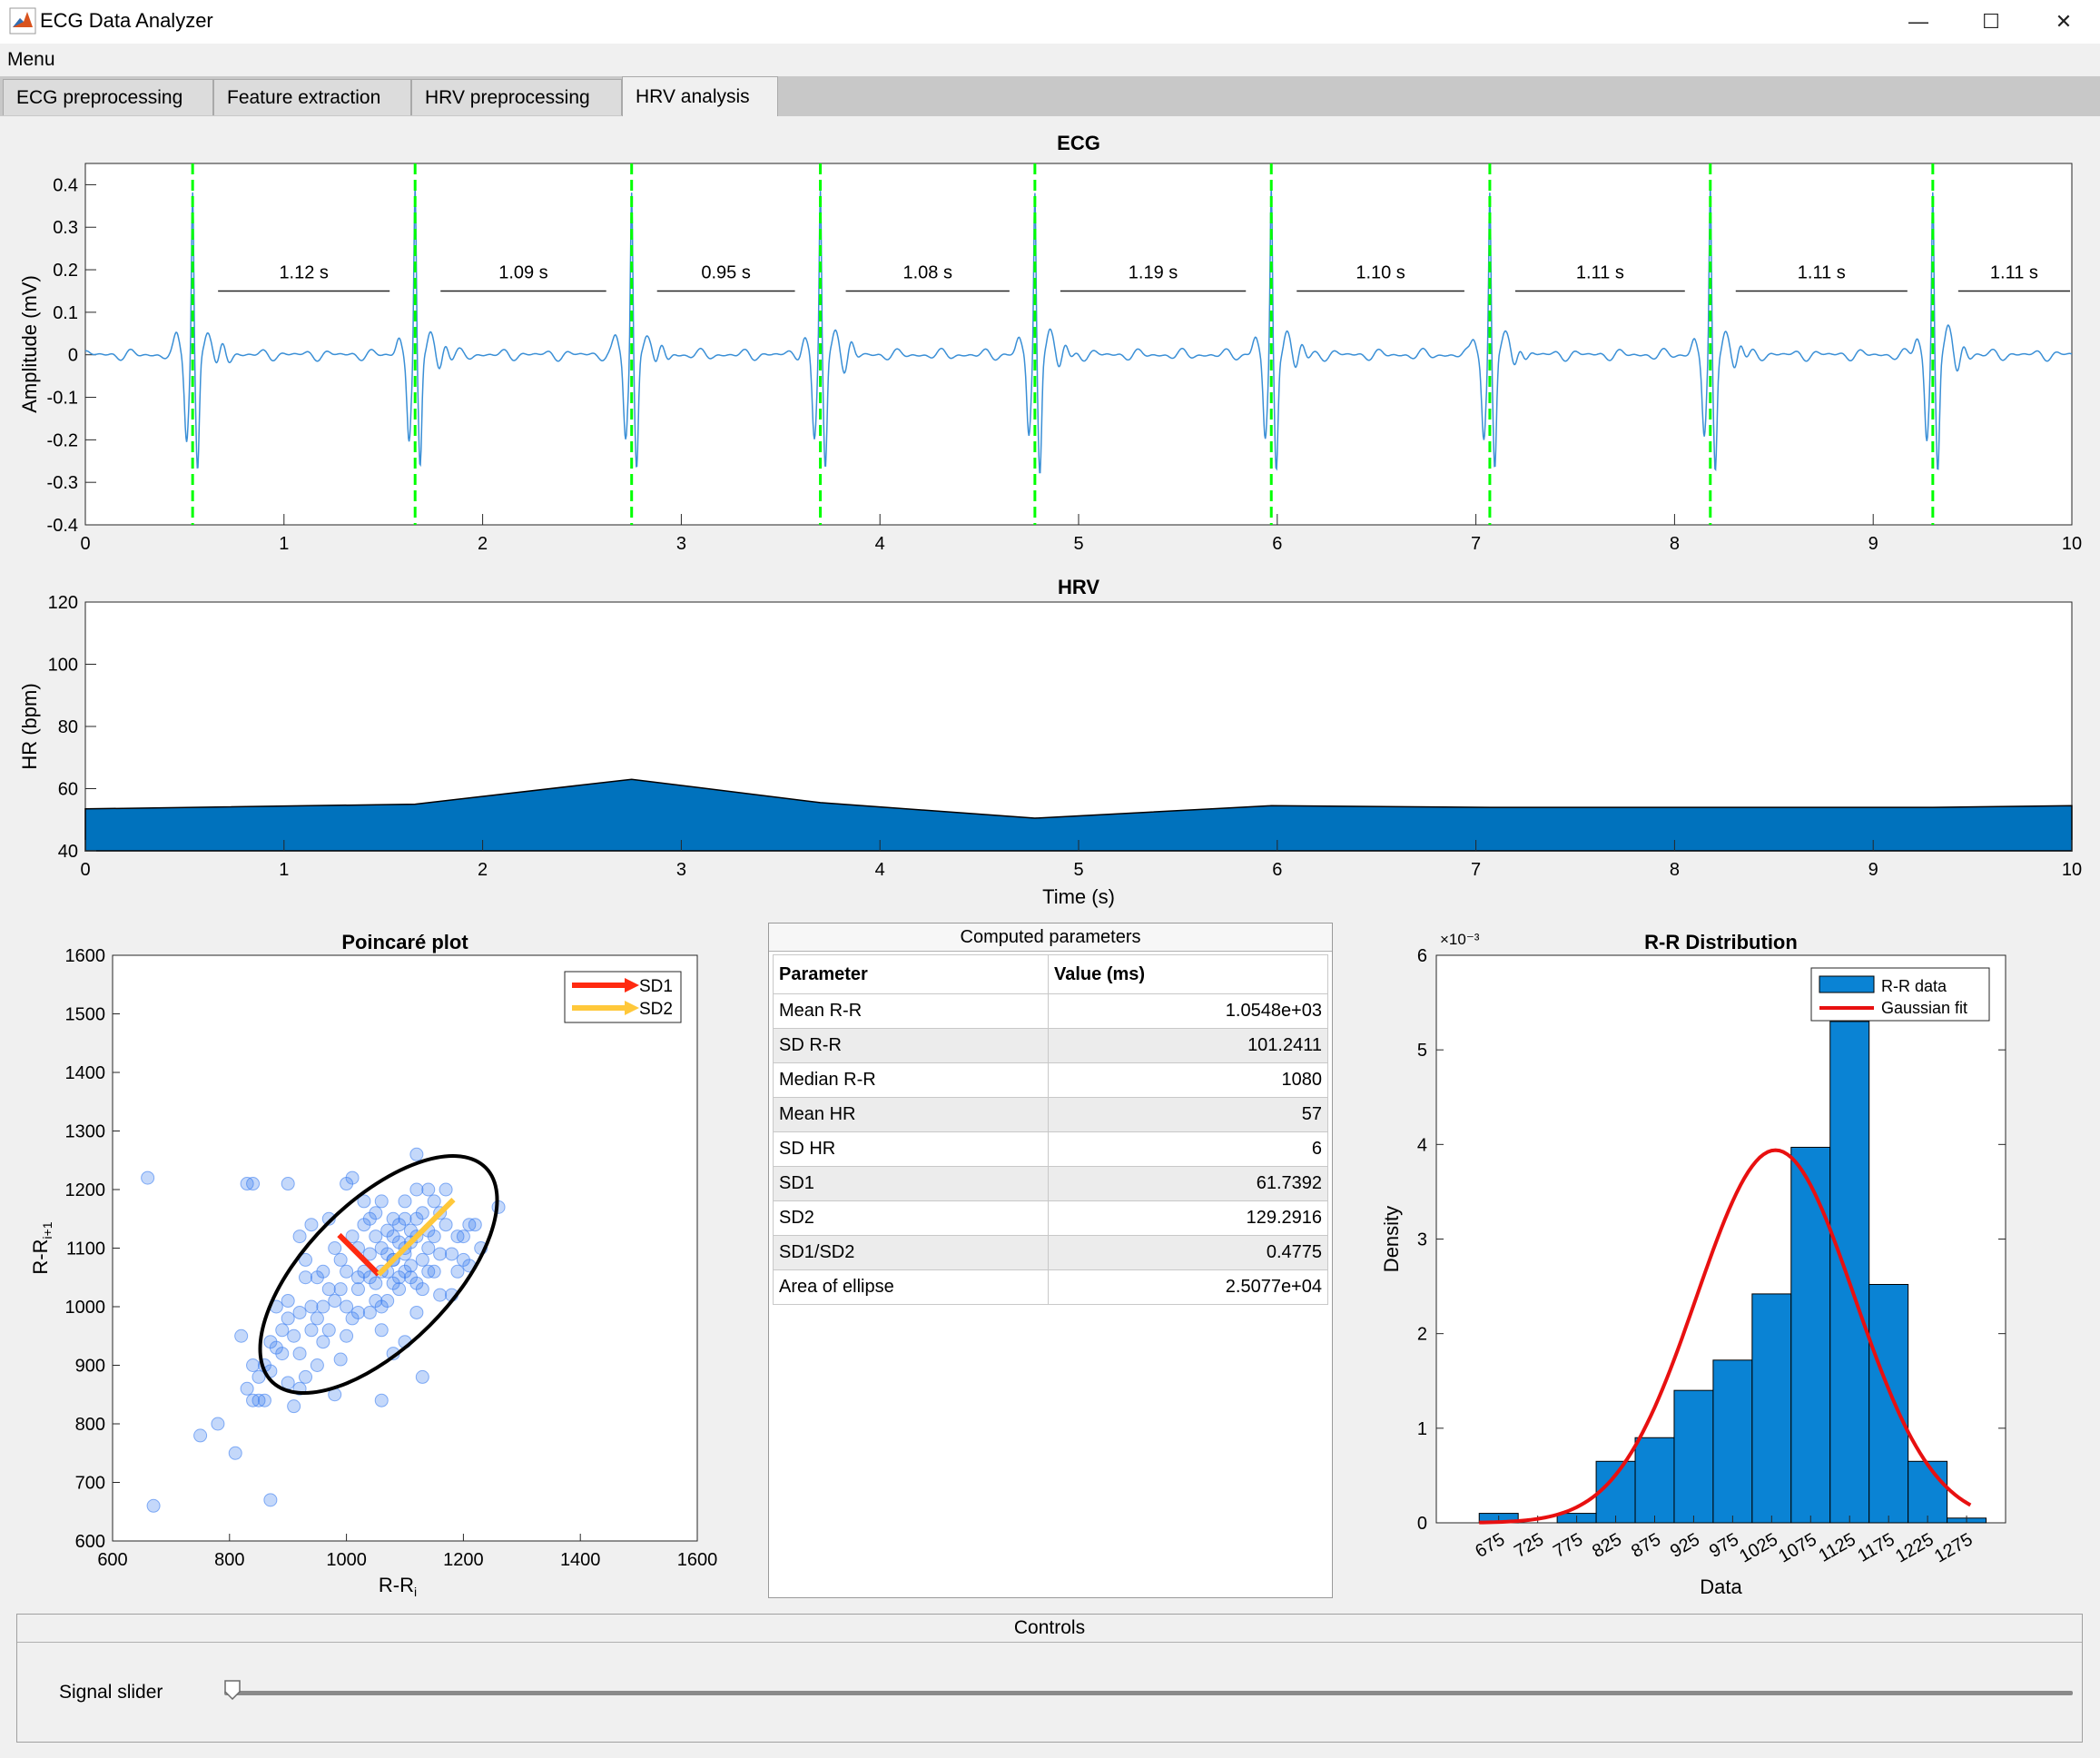 Image resolution: width=2100 pixels, height=1758 pixels. What do you see at coordinates (29, 344) in the screenshot?
I see `ecg-ylabel: Amplitude (mV)` at bounding box center [29, 344].